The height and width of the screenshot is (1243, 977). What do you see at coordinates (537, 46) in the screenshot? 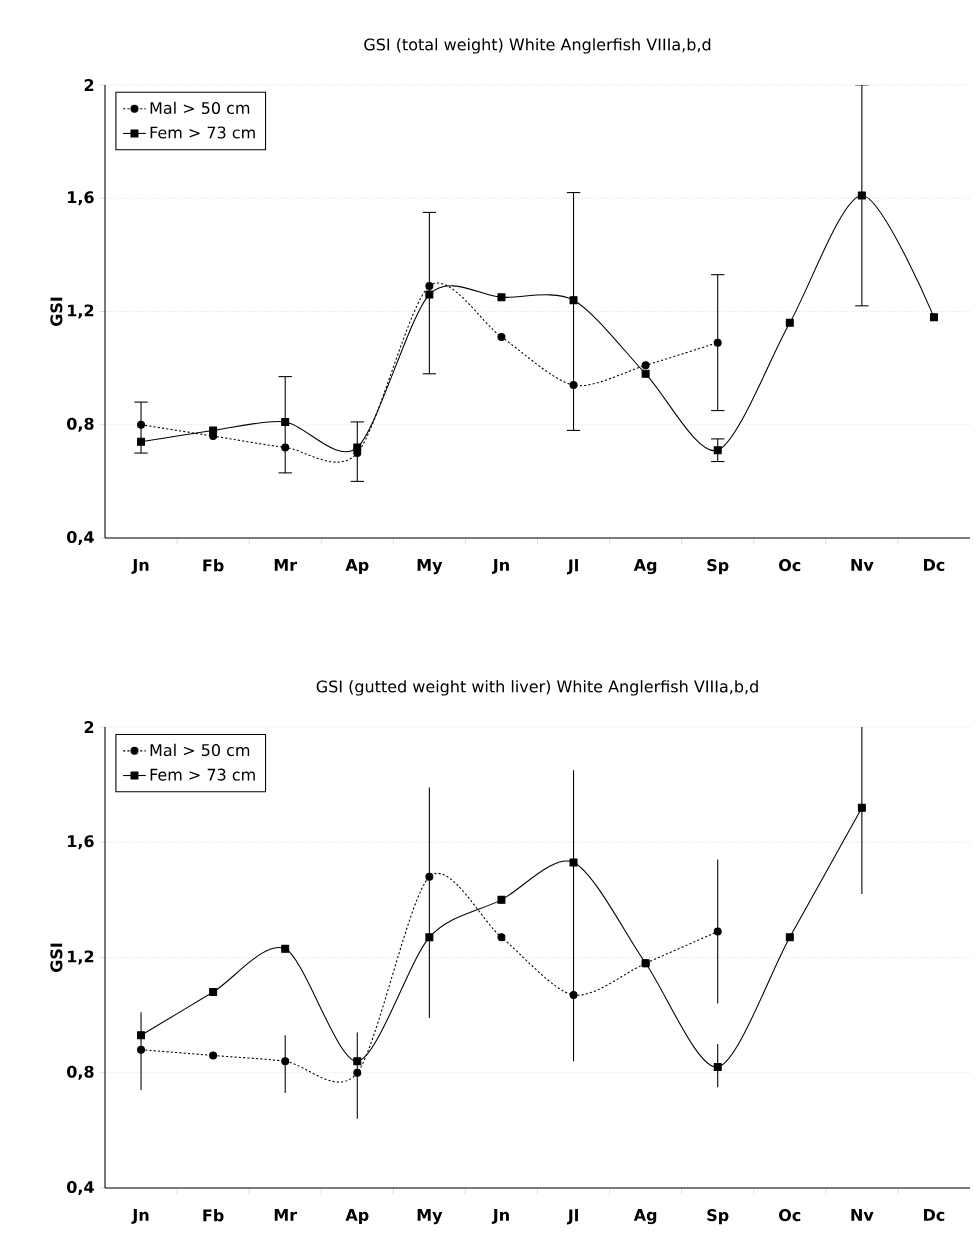
I see `chart-title: GSI (total weight) White Anglerfish VIIIa,b,d` at bounding box center [537, 46].